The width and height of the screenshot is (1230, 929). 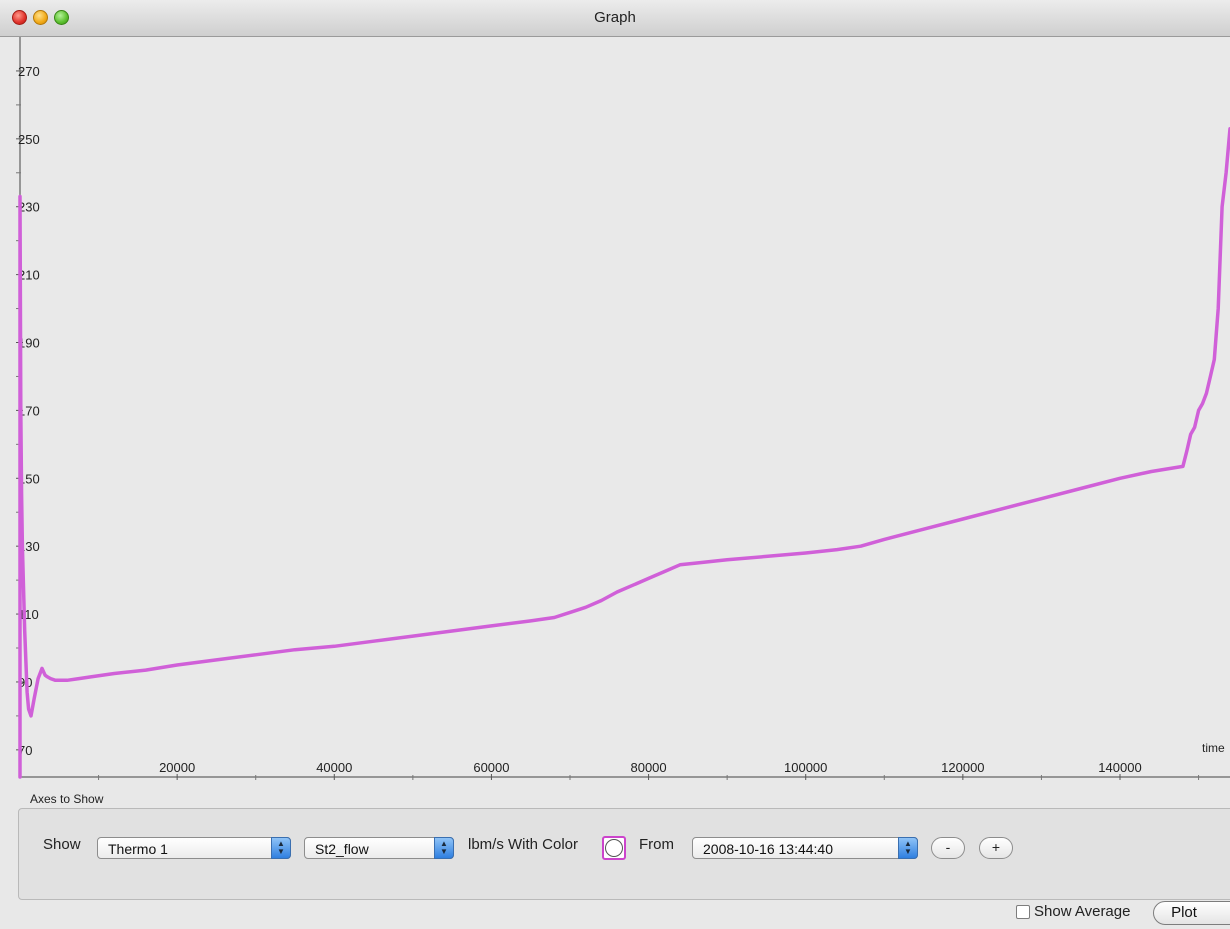 I want to click on window-title: Graph, so click(x=615, y=17).